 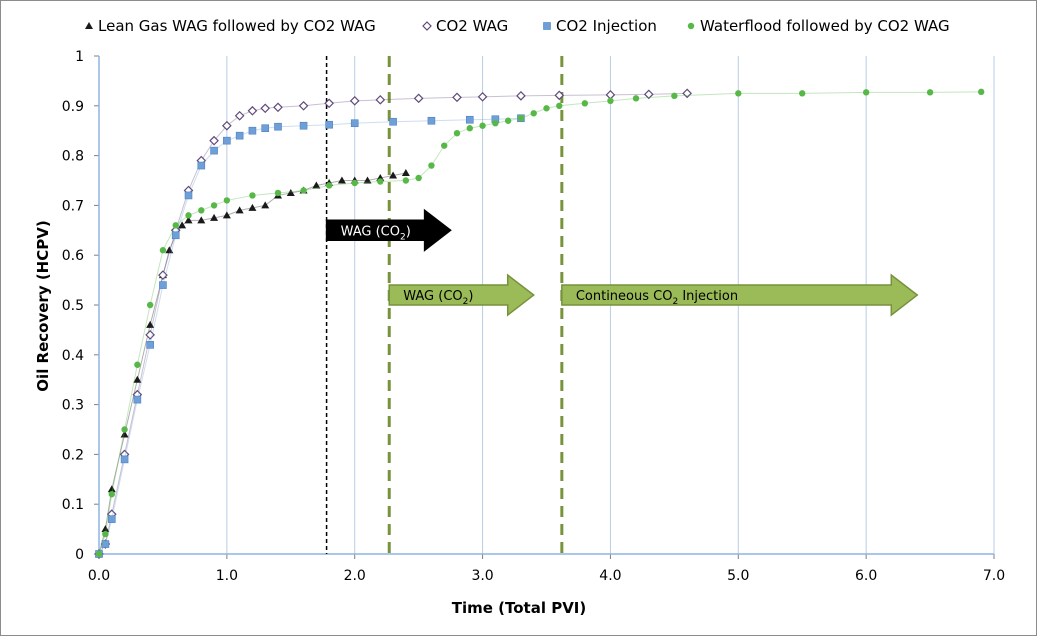 I want to click on legend-entry: CO2 WAG, so click(x=465, y=26).